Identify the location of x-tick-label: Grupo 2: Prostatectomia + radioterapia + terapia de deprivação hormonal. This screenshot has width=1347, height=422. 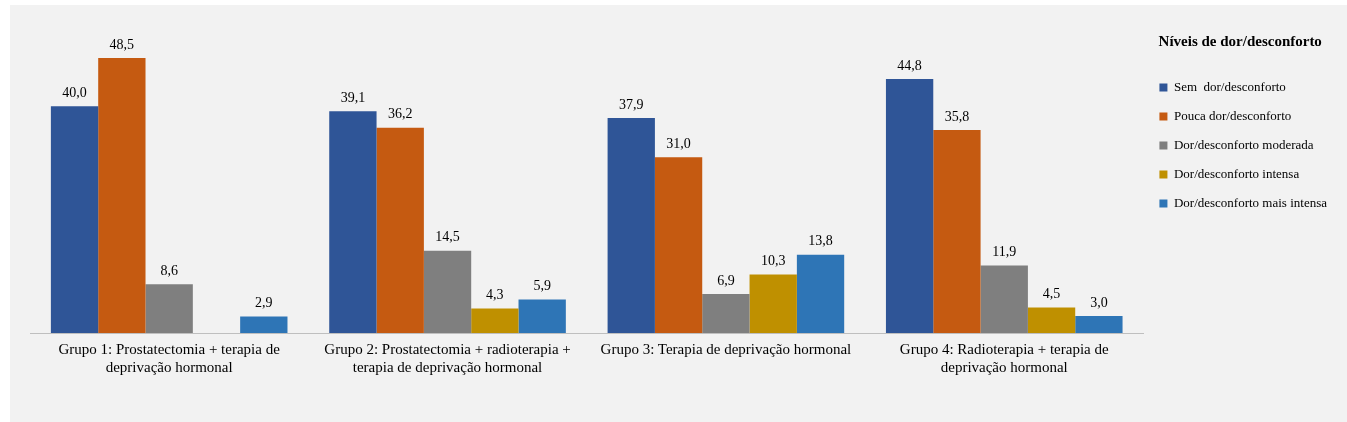
(447, 357).